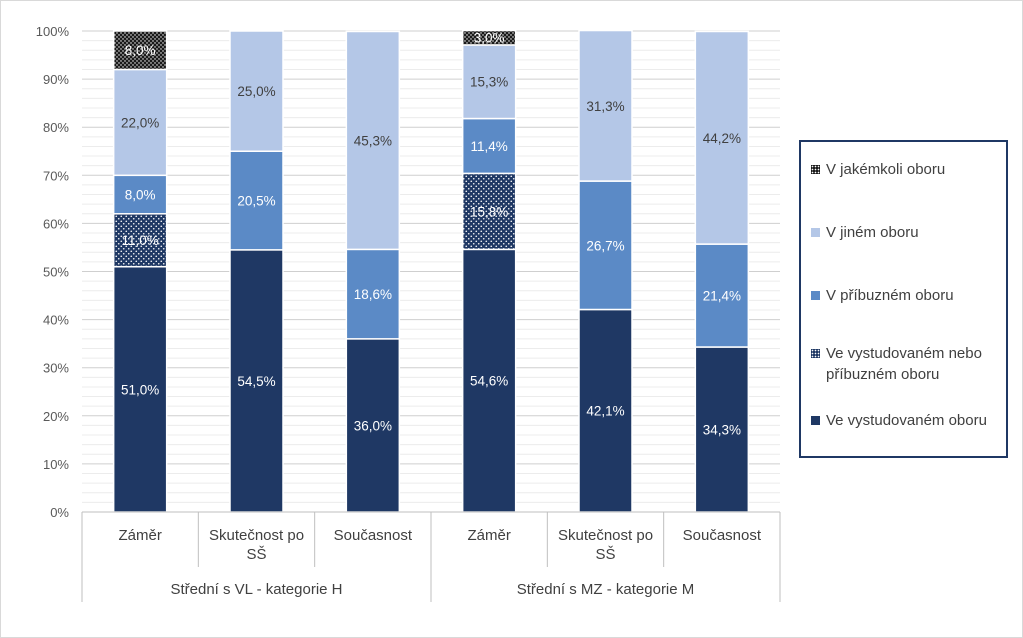 Image resolution: width=1023 pixels, height=638 pixels. Describe the element at coordinates (605, 411) in the screenshot. I see `data-label: 42,1%` at that location.